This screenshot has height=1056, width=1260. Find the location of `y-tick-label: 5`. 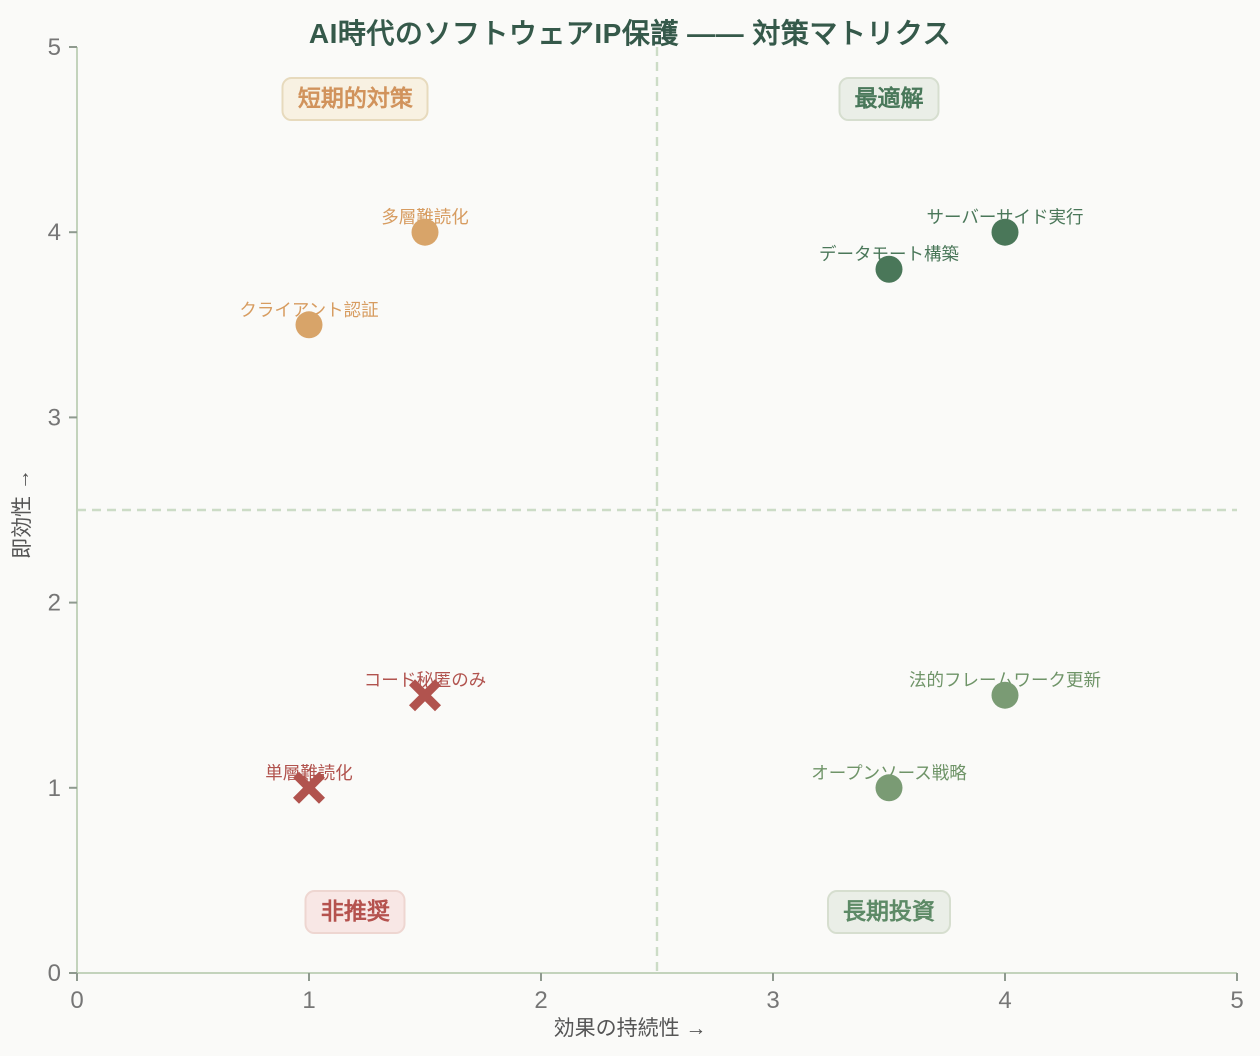

y-tick-label: 5 is located at coordinates (54, 47).